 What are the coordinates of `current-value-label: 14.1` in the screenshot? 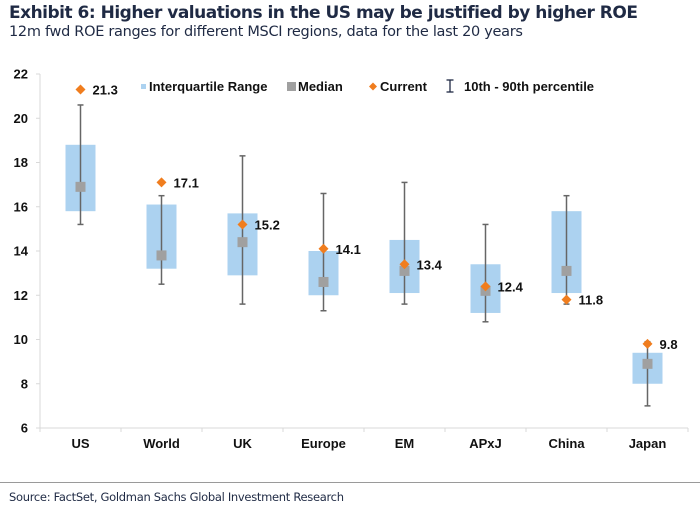 It's located at (348, 249).